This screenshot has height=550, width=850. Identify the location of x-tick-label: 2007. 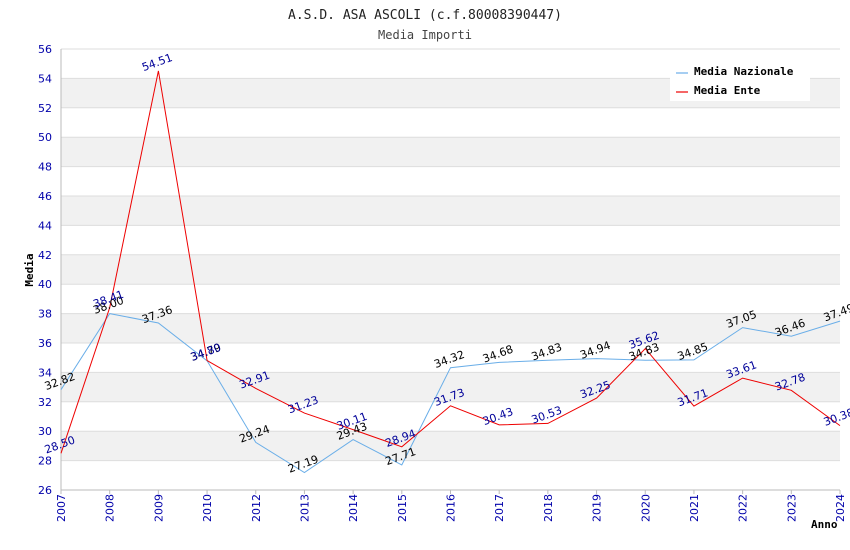
(61, 508).